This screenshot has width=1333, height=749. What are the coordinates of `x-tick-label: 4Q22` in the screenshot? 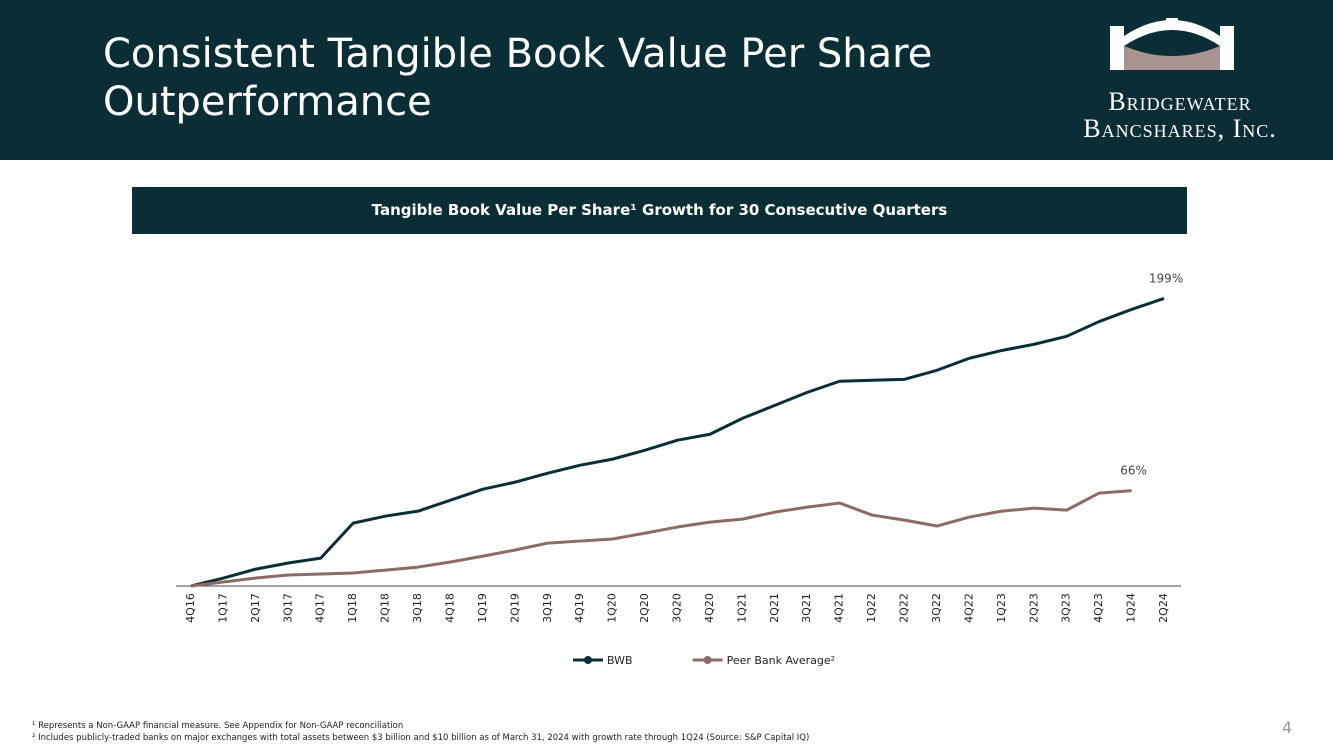 It's located at (968, 608).